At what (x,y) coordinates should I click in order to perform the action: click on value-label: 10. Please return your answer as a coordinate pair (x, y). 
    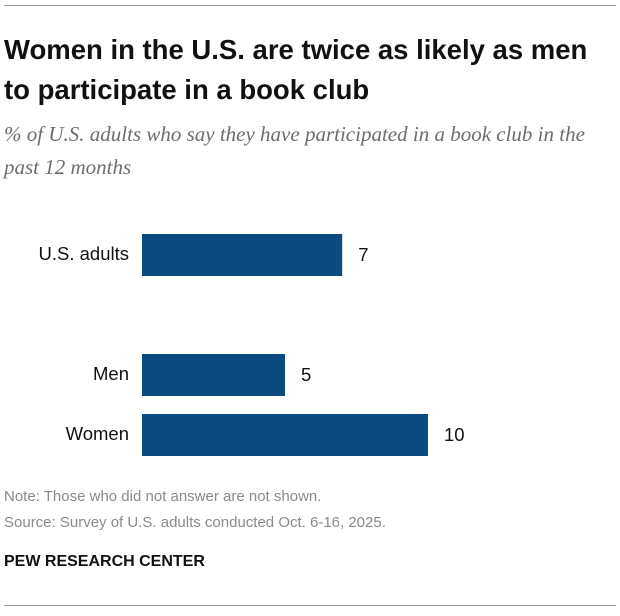
    Looking at the image, I should click on (454, 434).